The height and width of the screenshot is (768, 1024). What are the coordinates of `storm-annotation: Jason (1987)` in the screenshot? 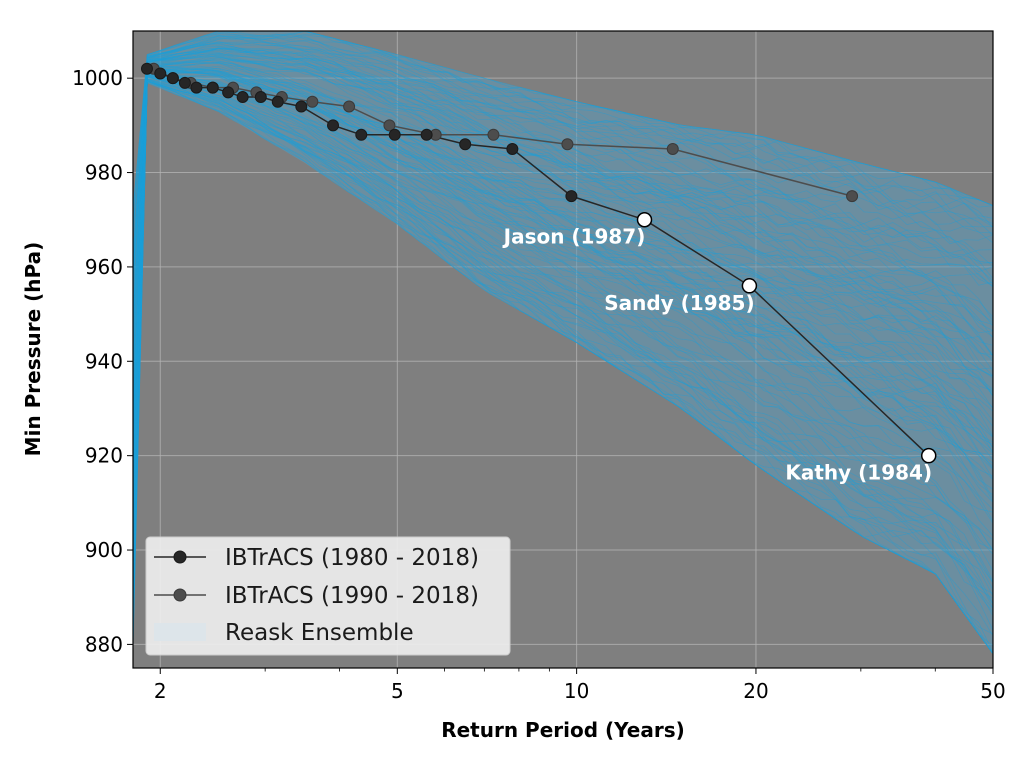 It's located at (574, 237).